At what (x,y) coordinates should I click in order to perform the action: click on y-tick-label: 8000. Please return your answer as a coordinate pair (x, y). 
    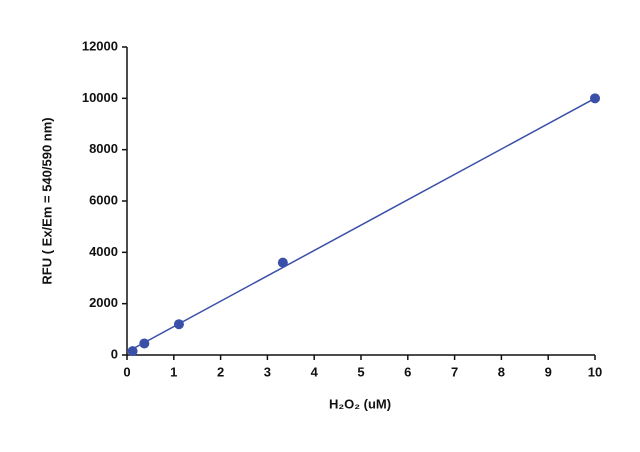
    Looking at the image, I should click on (103, 148).